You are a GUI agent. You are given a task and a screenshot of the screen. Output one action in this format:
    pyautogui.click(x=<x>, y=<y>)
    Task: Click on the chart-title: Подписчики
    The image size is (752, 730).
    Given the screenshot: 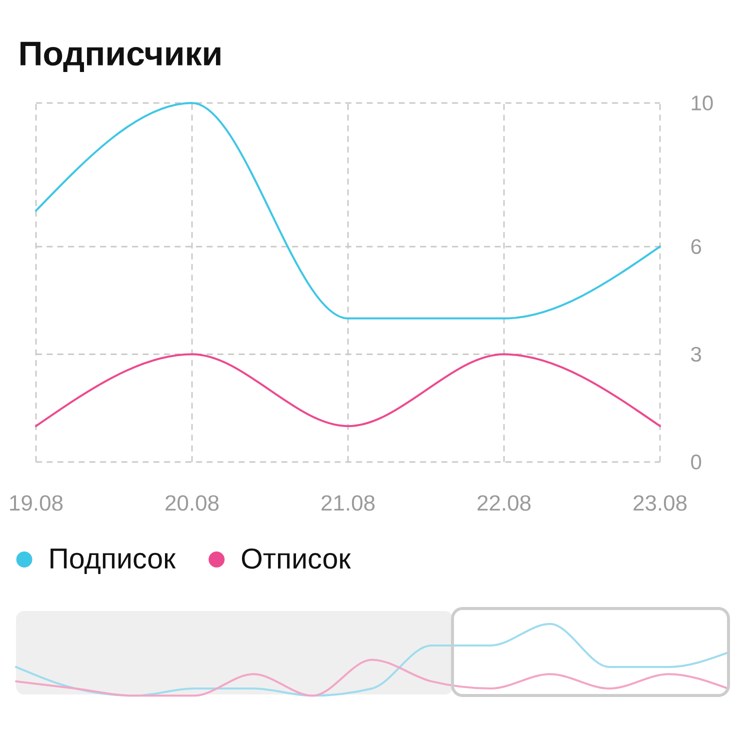 What is the action you would take?
    pyautogui.click(x=120, y=57)
    